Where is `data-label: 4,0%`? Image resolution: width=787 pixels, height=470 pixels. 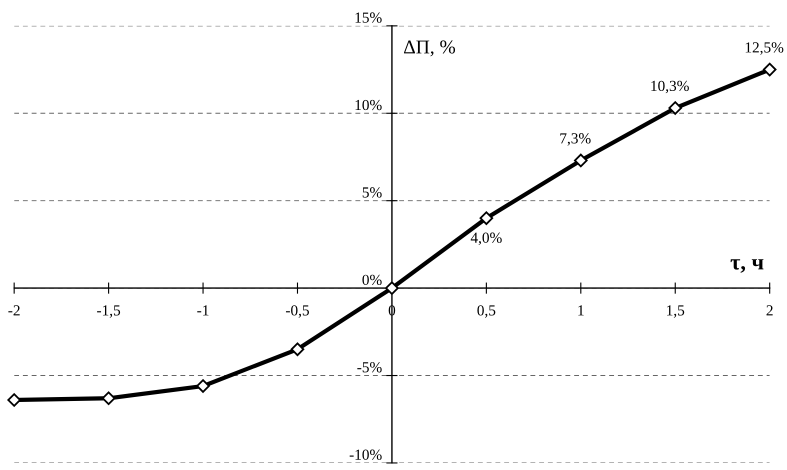 data-label: 4,0% is located at coordinates (486, 239).